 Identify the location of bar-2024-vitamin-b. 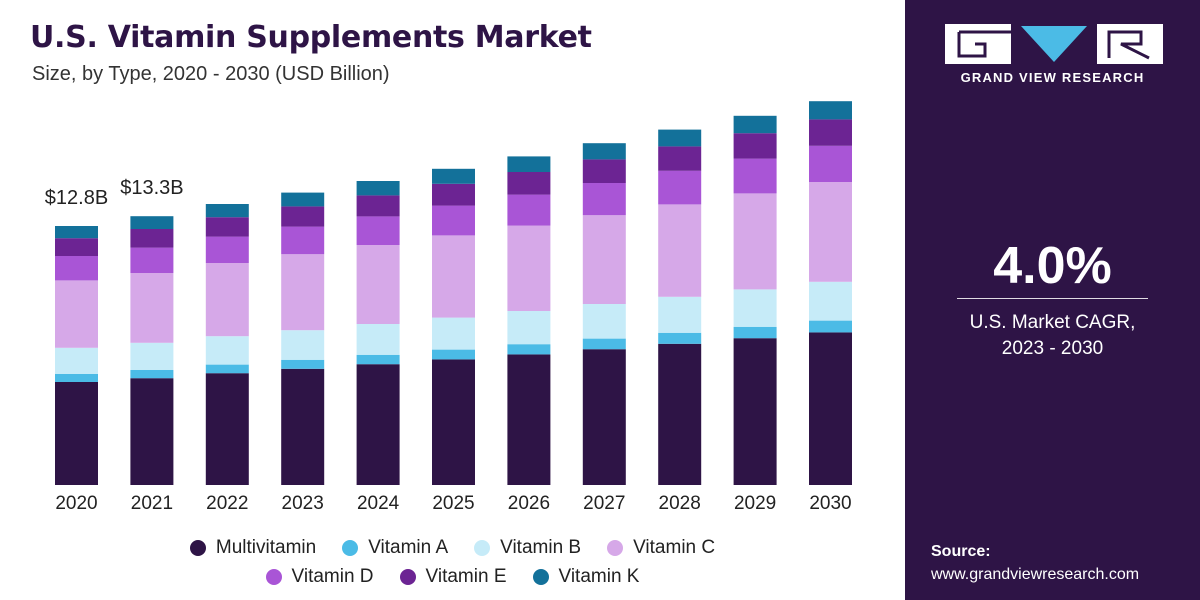
(378, 339).